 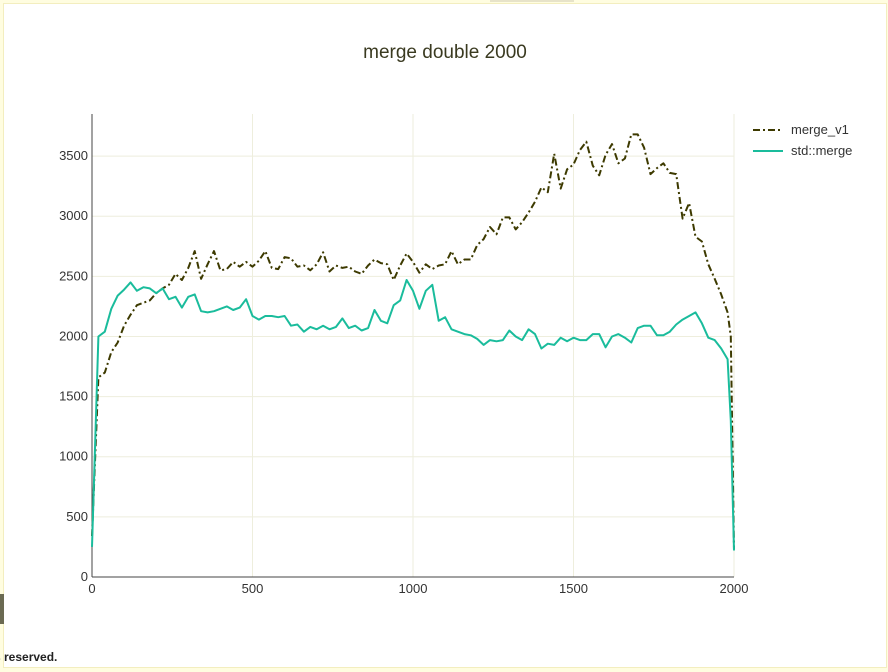 I want to click on x-tick-label: 1500, so click(x=573, y=588).